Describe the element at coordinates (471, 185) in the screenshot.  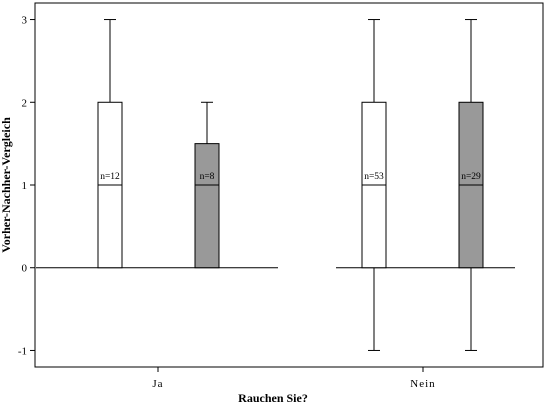
I see `box-4: n=29` at that location.